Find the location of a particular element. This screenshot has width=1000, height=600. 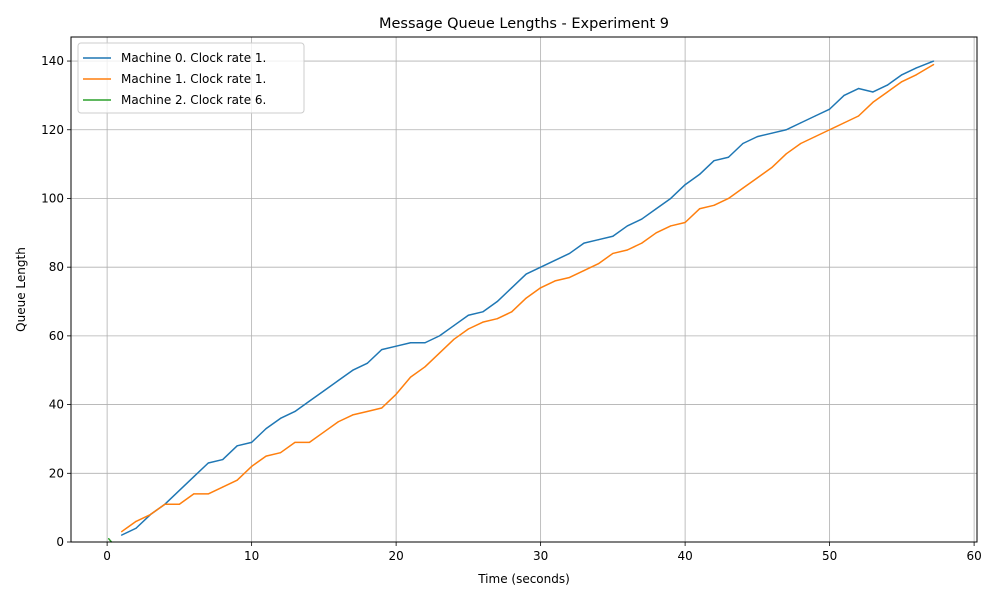

y-axis-label: Queue Length is located at coordinates (21, 289).